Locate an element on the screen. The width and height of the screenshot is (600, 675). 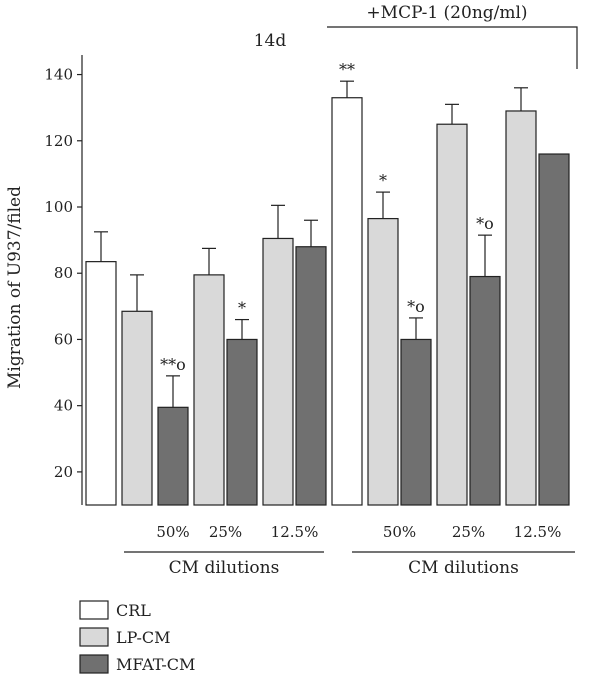
legend-label: MFAT-CM is located at coordinates (155, 664).